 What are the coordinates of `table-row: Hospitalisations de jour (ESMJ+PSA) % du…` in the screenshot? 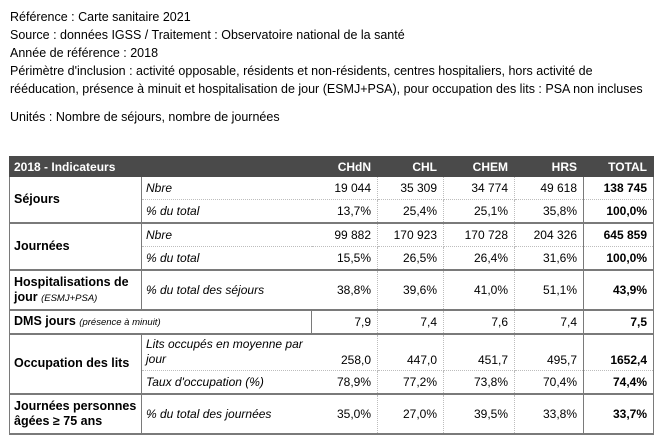 It's located at (331, 290).